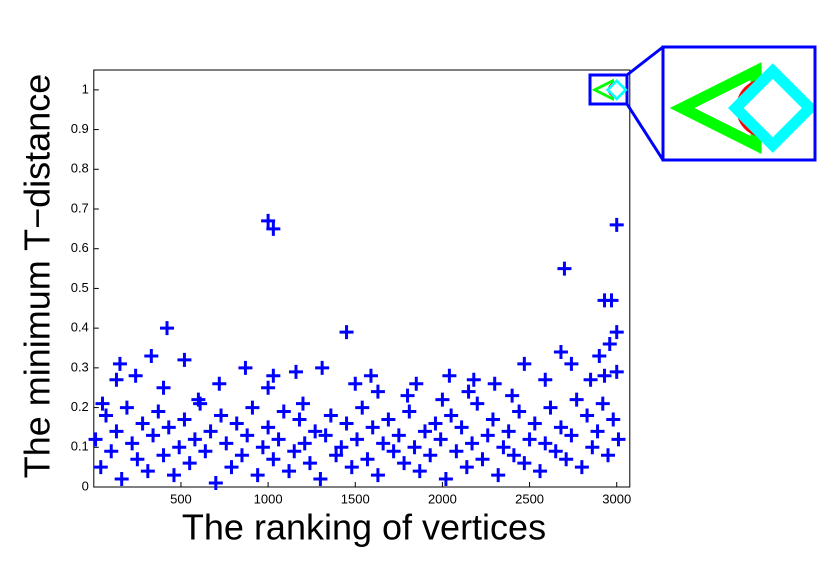 The width and height of the screenshot is (830, 572). I want to click on y-axis-label: The minimum T−distance, so click(37, 276).